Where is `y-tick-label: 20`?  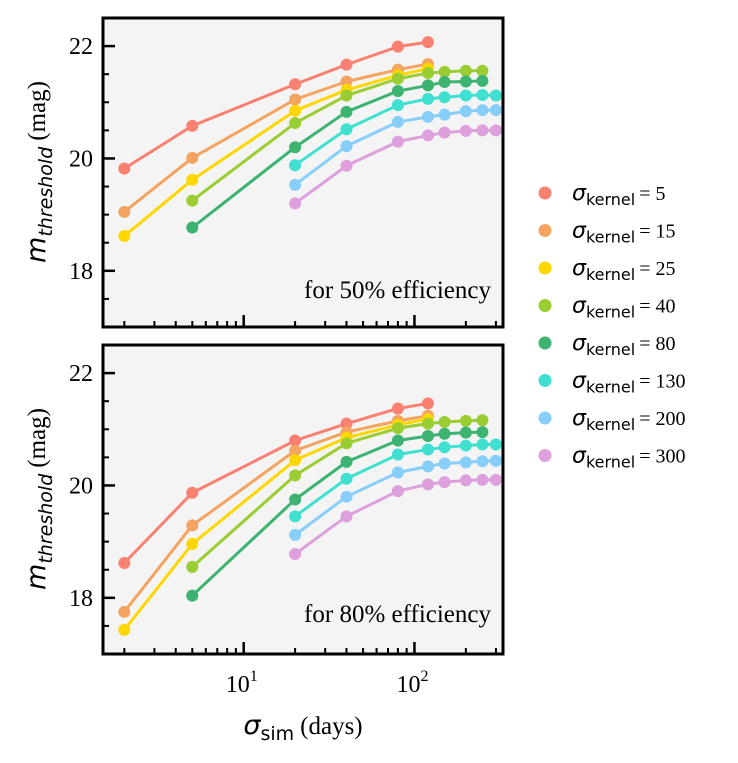 y-tick-label: 20 is located at coordinates (81, 159).